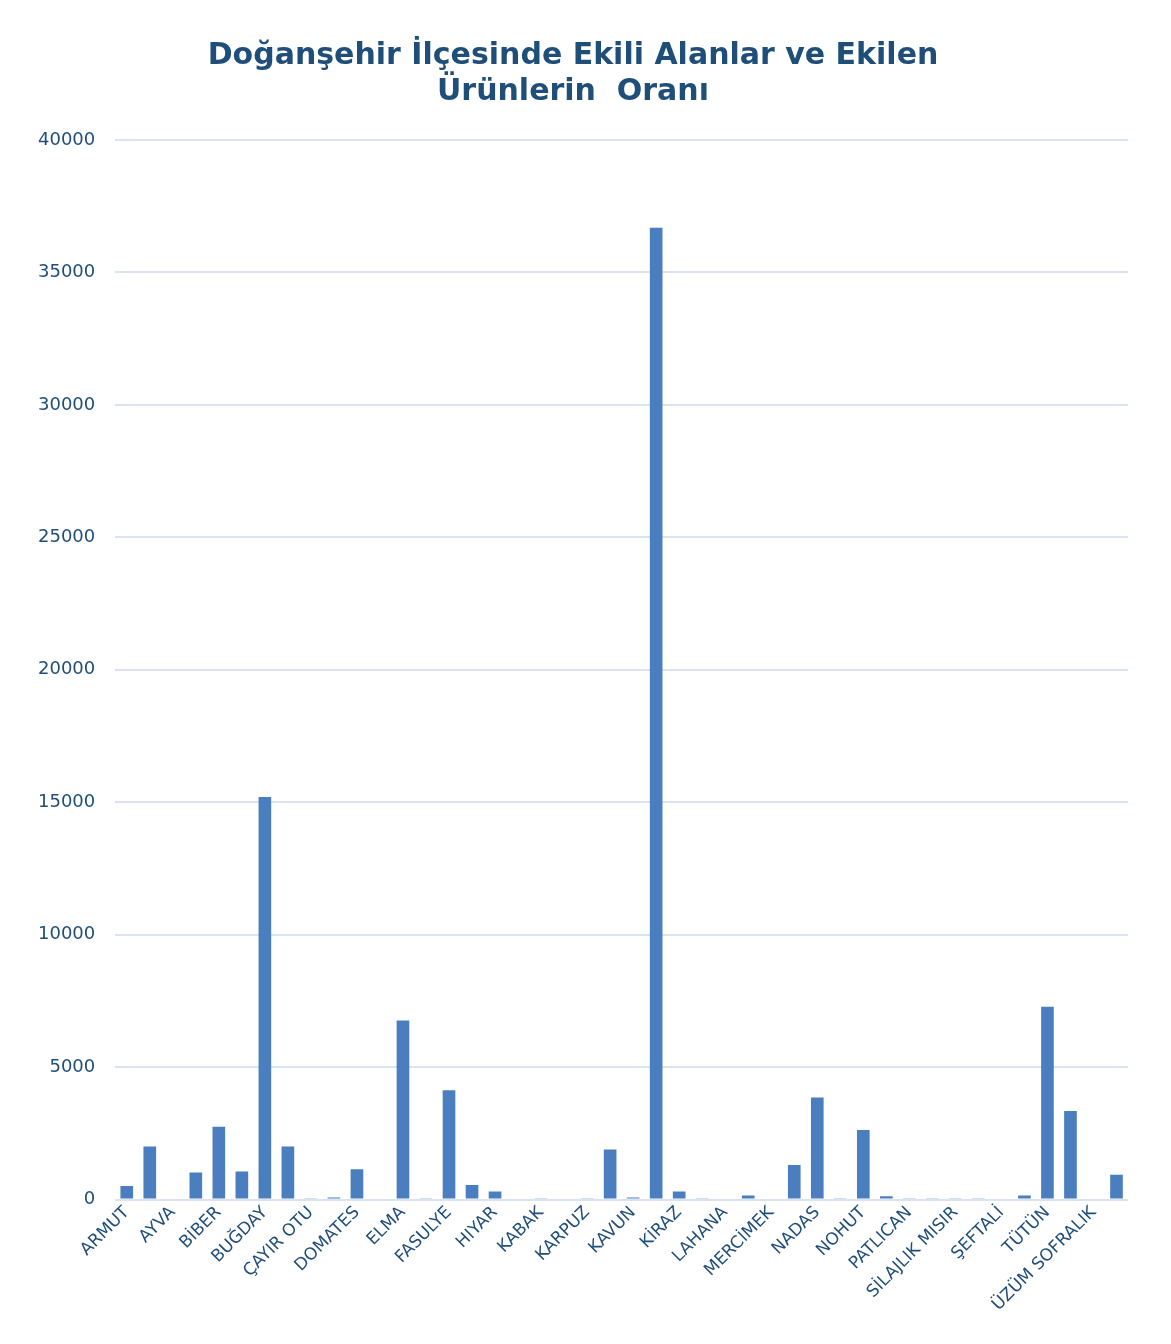 The height and width of the screenshot is (1344, 1171). Describe the element at coordinates (67, 271) in the screenshot. I see `y-tick-label: 35000` at that location.